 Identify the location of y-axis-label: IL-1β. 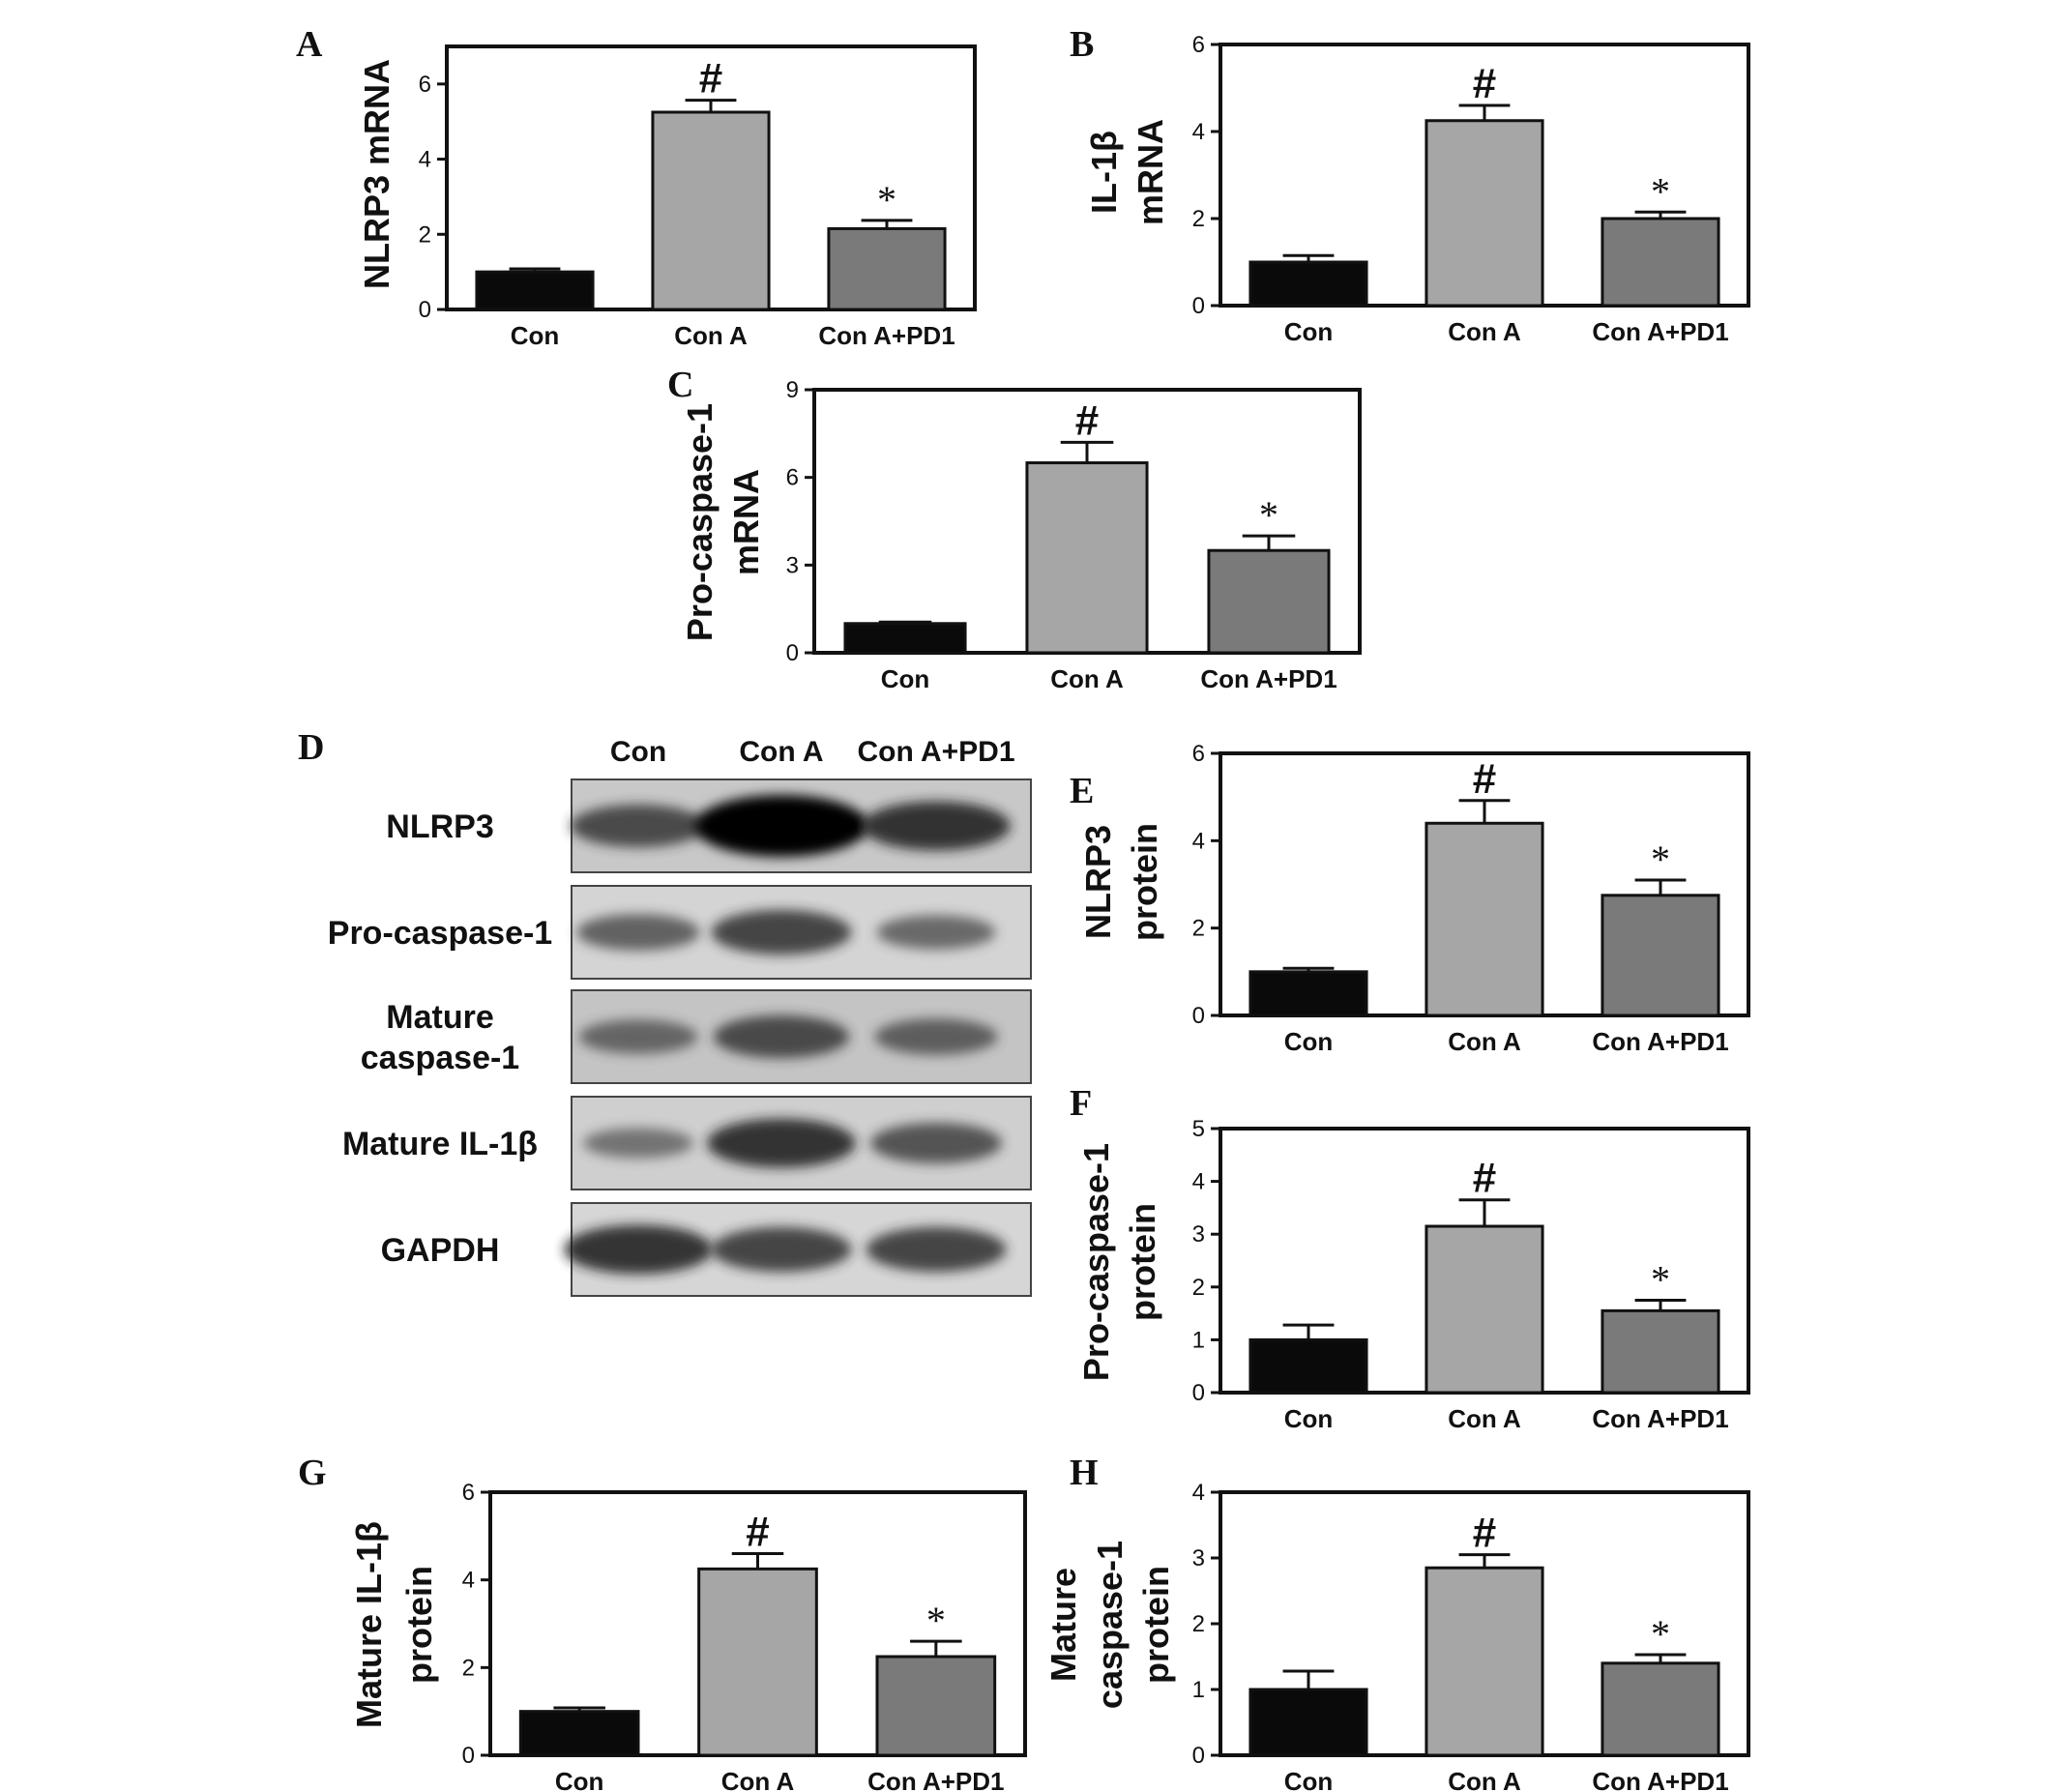
(1104, 173).